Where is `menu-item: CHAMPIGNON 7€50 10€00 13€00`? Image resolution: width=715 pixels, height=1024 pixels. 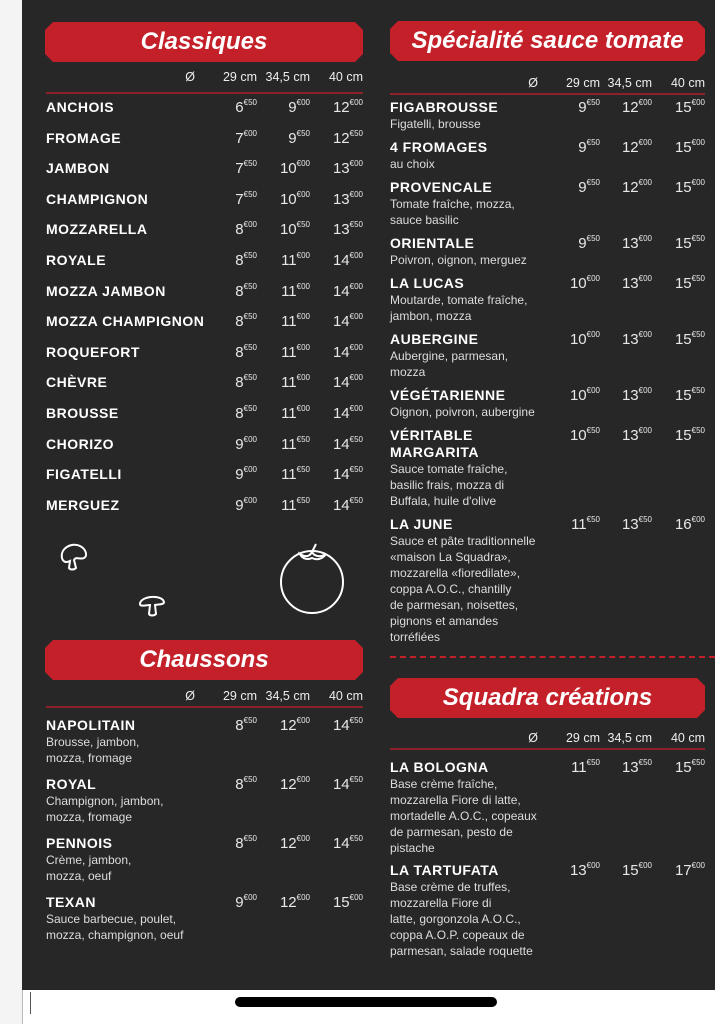 menu-item: CHAMPIGNON 7€50 10€00 13€00 is located at coordinates (204, 205).